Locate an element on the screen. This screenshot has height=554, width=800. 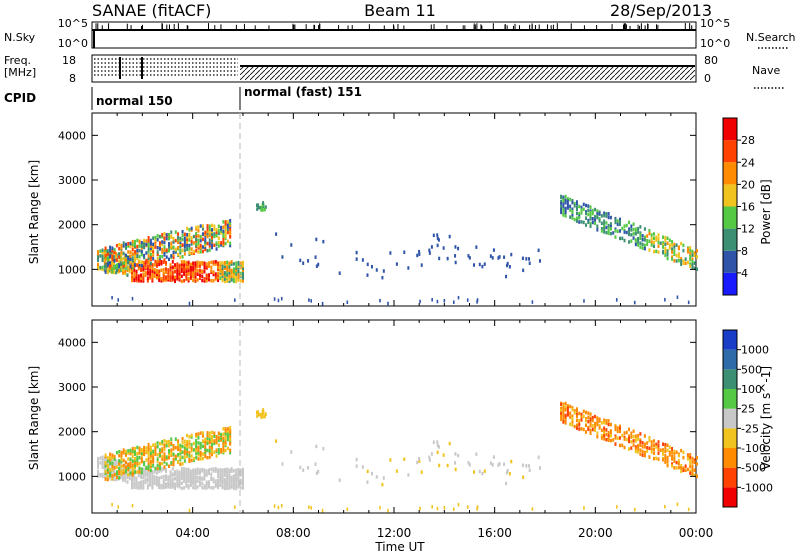
nsky-tick-top: 10^5 is located at coordinates (73, 23).